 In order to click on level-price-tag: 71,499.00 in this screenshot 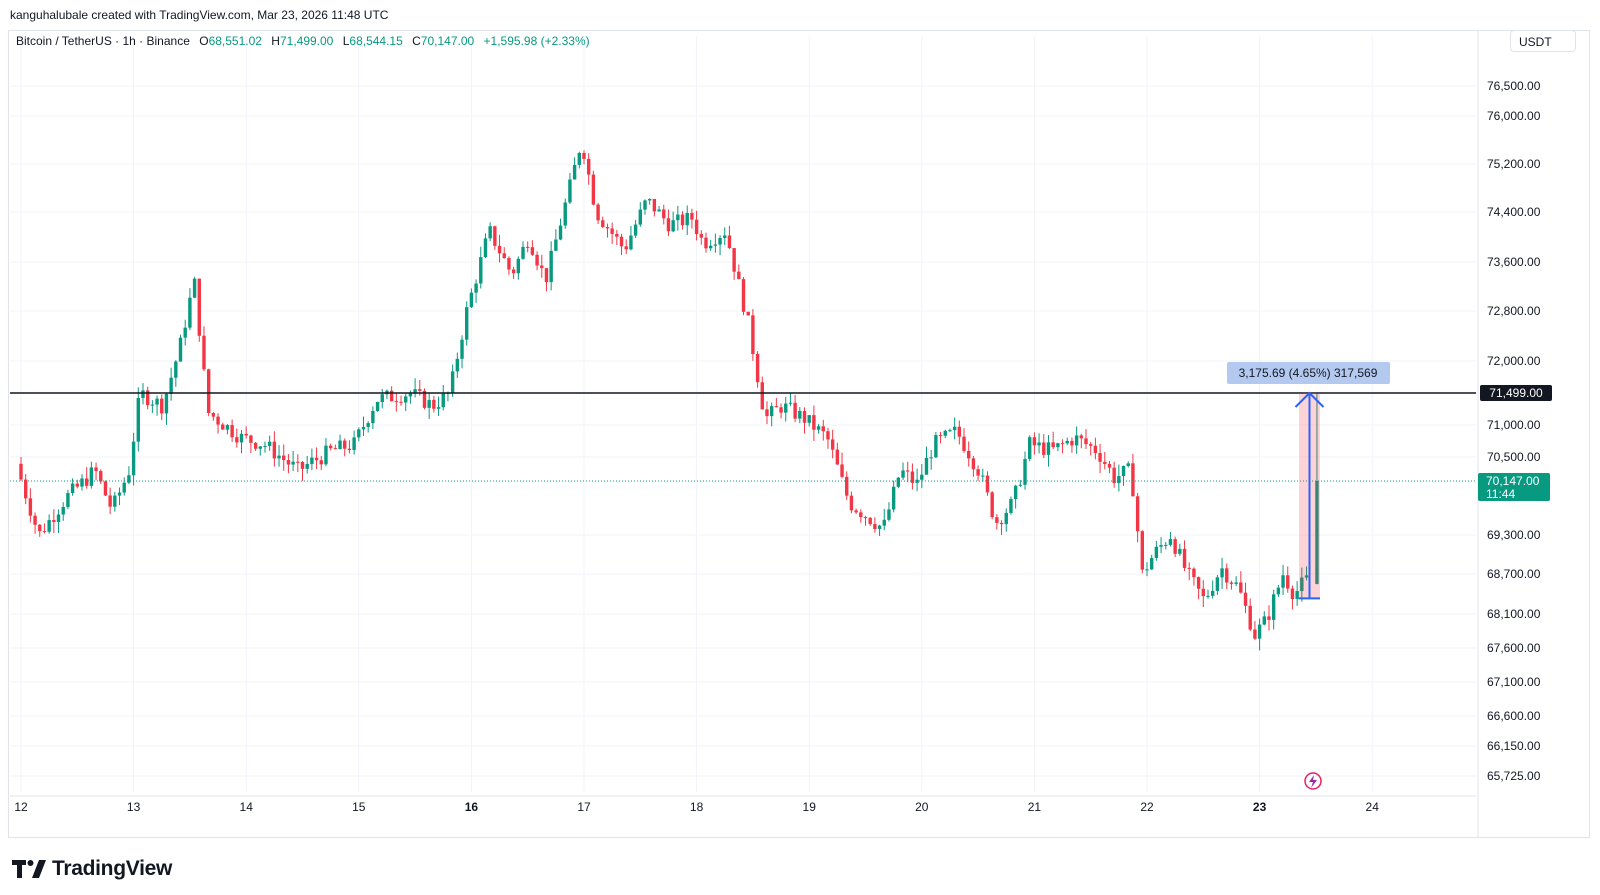, I will do `click(1516, 393)`.